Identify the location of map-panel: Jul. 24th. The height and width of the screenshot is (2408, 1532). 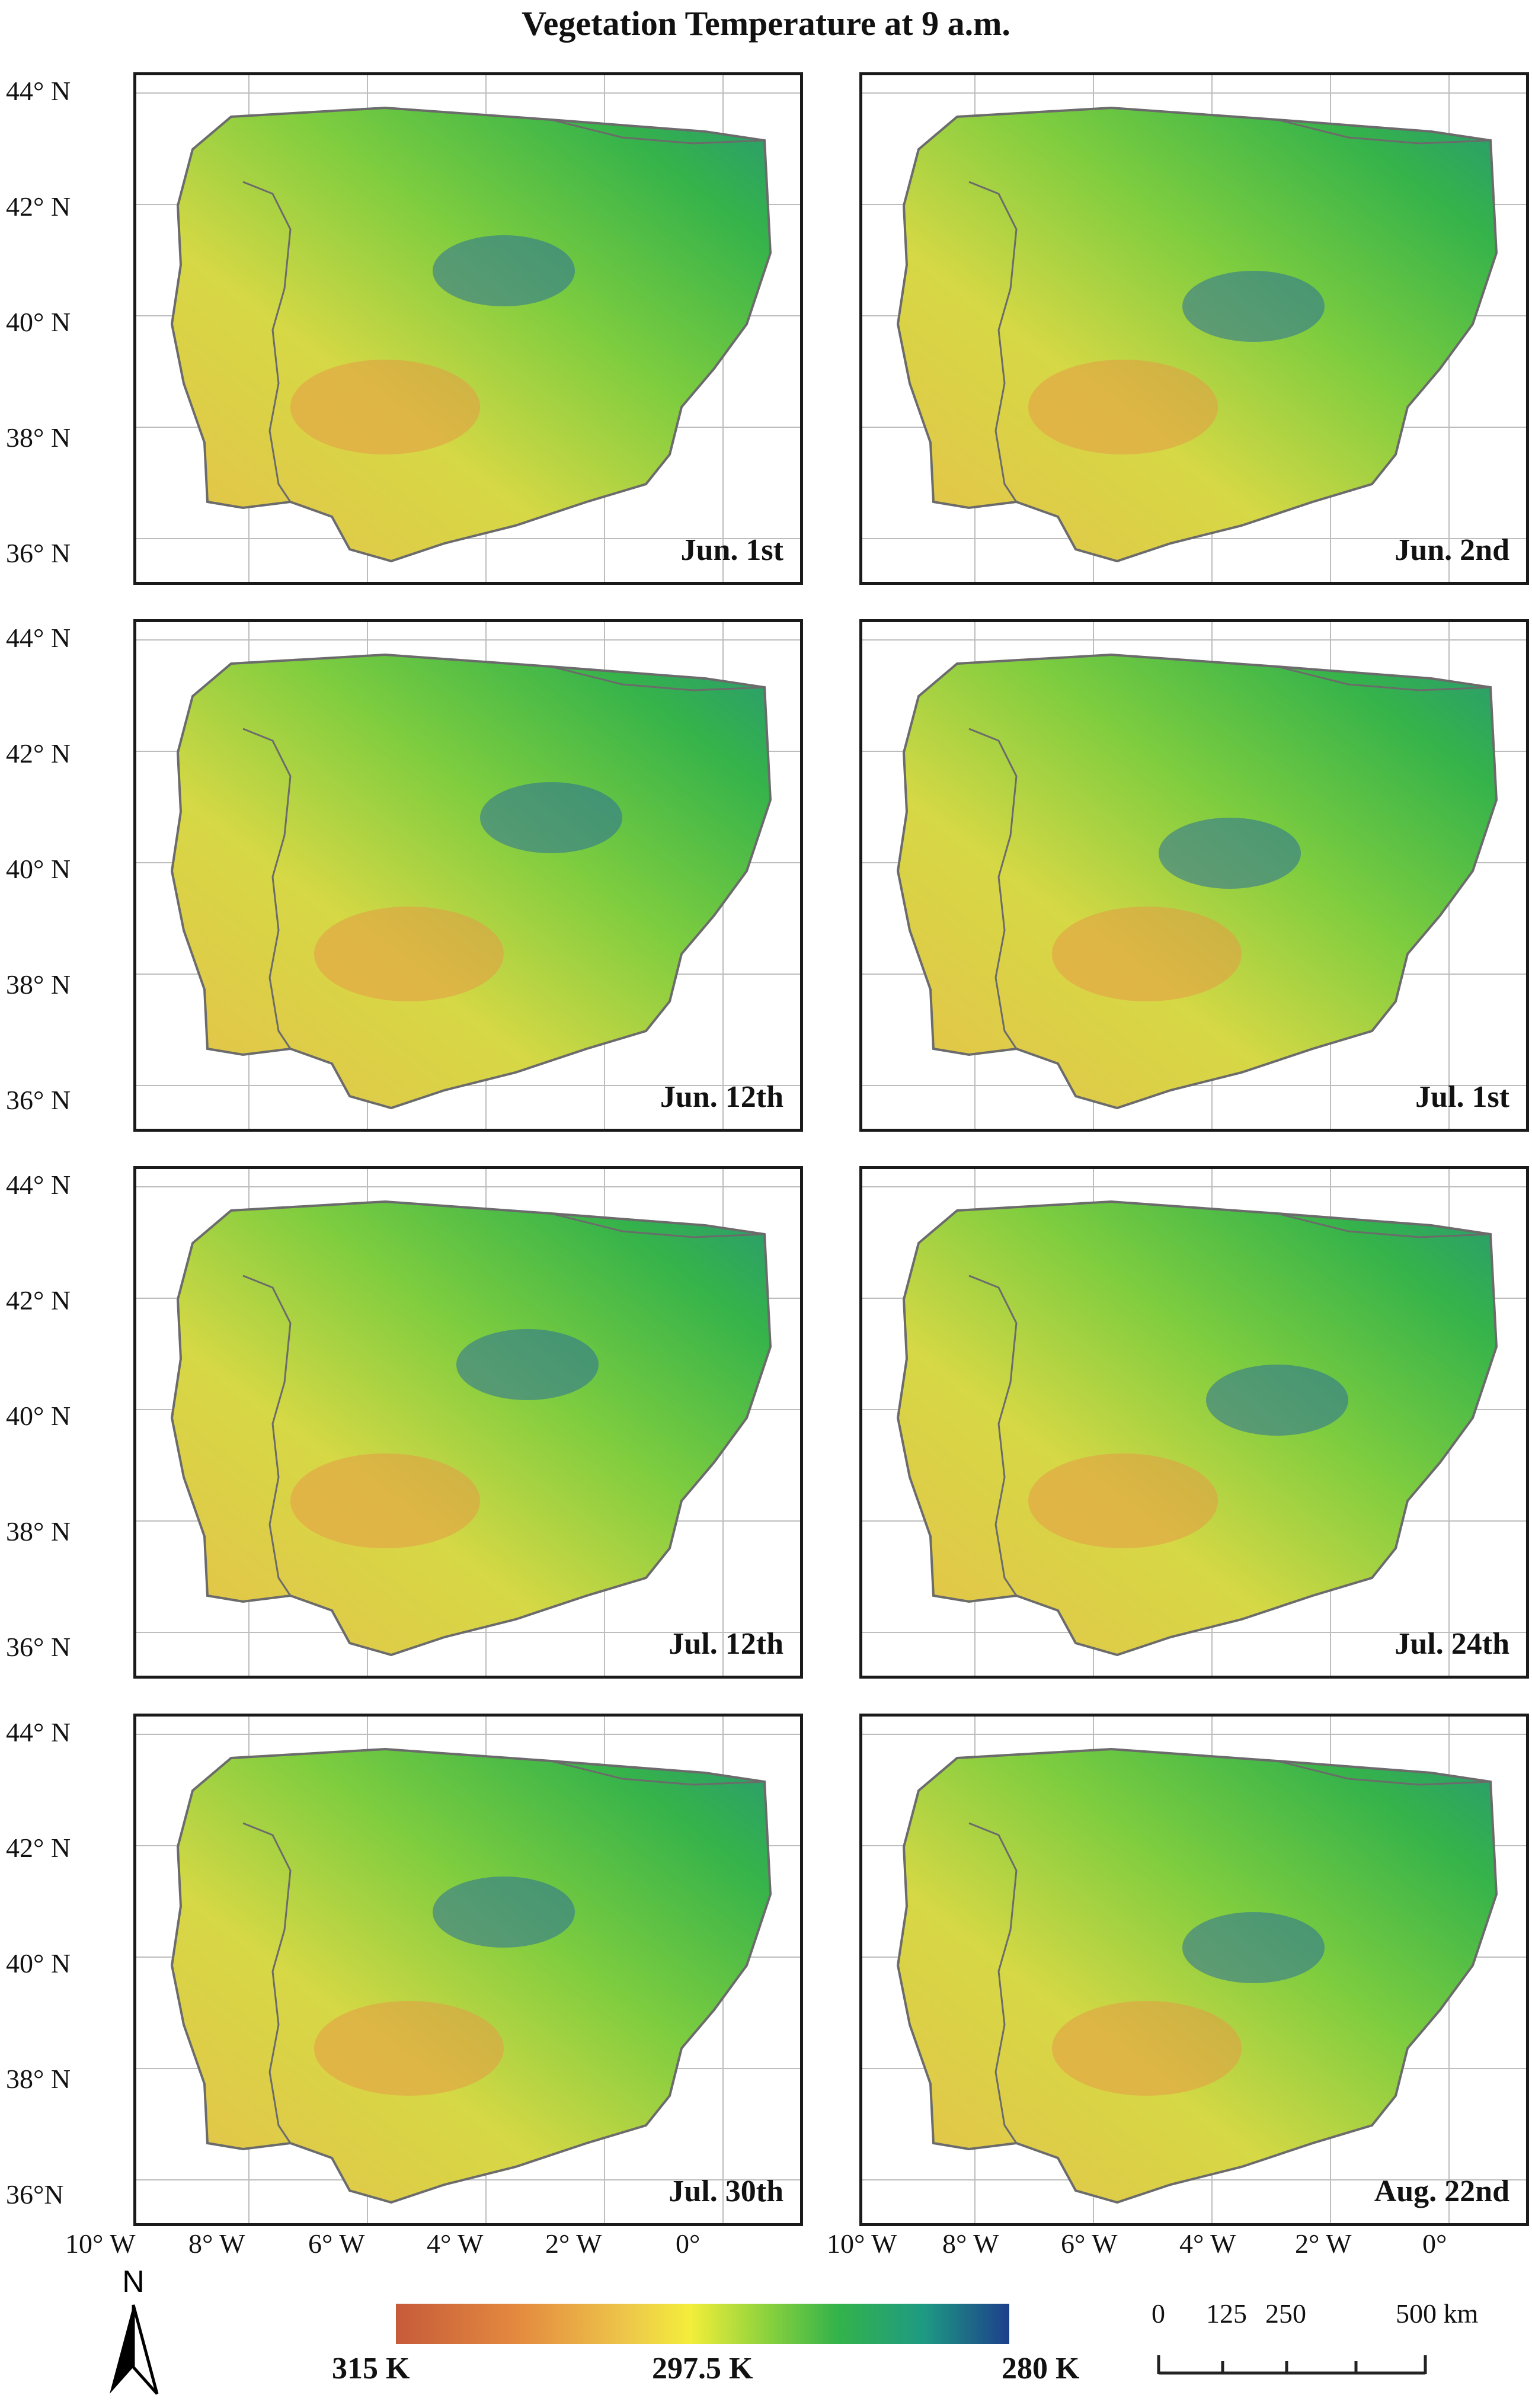
(1194, 1422).